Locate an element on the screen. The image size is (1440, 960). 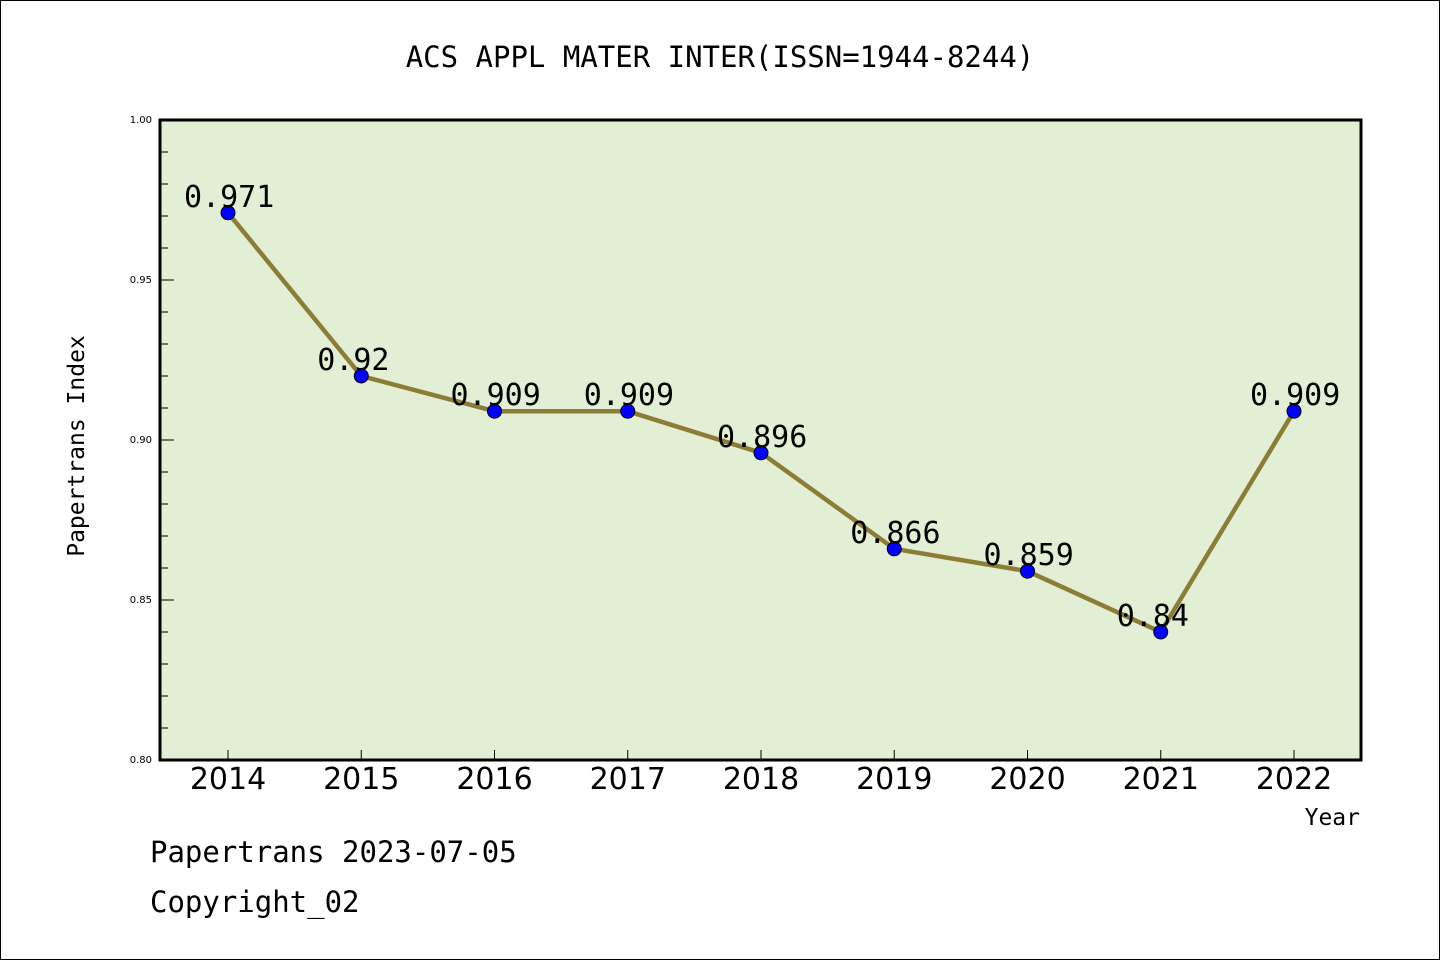
y-tick-label: 0.80 is located at coordinates (141, 760).